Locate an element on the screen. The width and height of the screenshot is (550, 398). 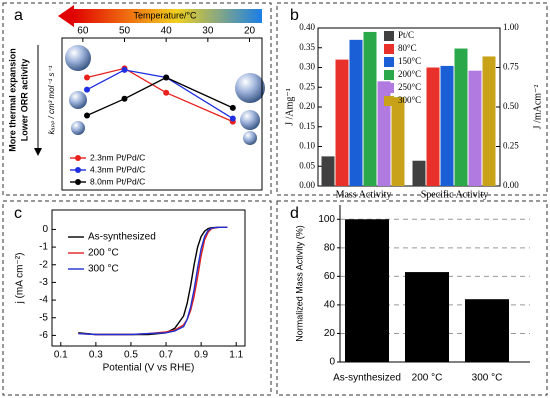
legend-label: 300 °C is located at coordinates (103, 269).